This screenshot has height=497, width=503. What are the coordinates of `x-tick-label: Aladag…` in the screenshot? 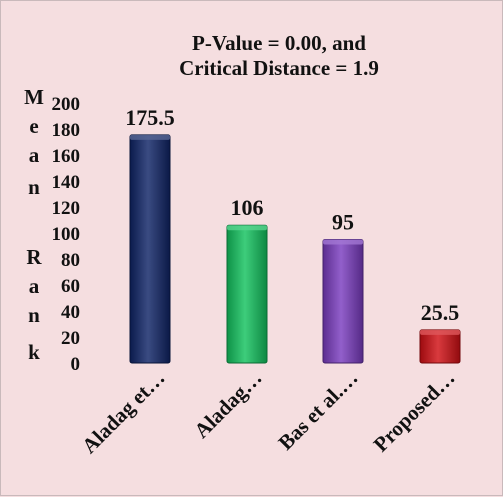 It's located at (227, 404).